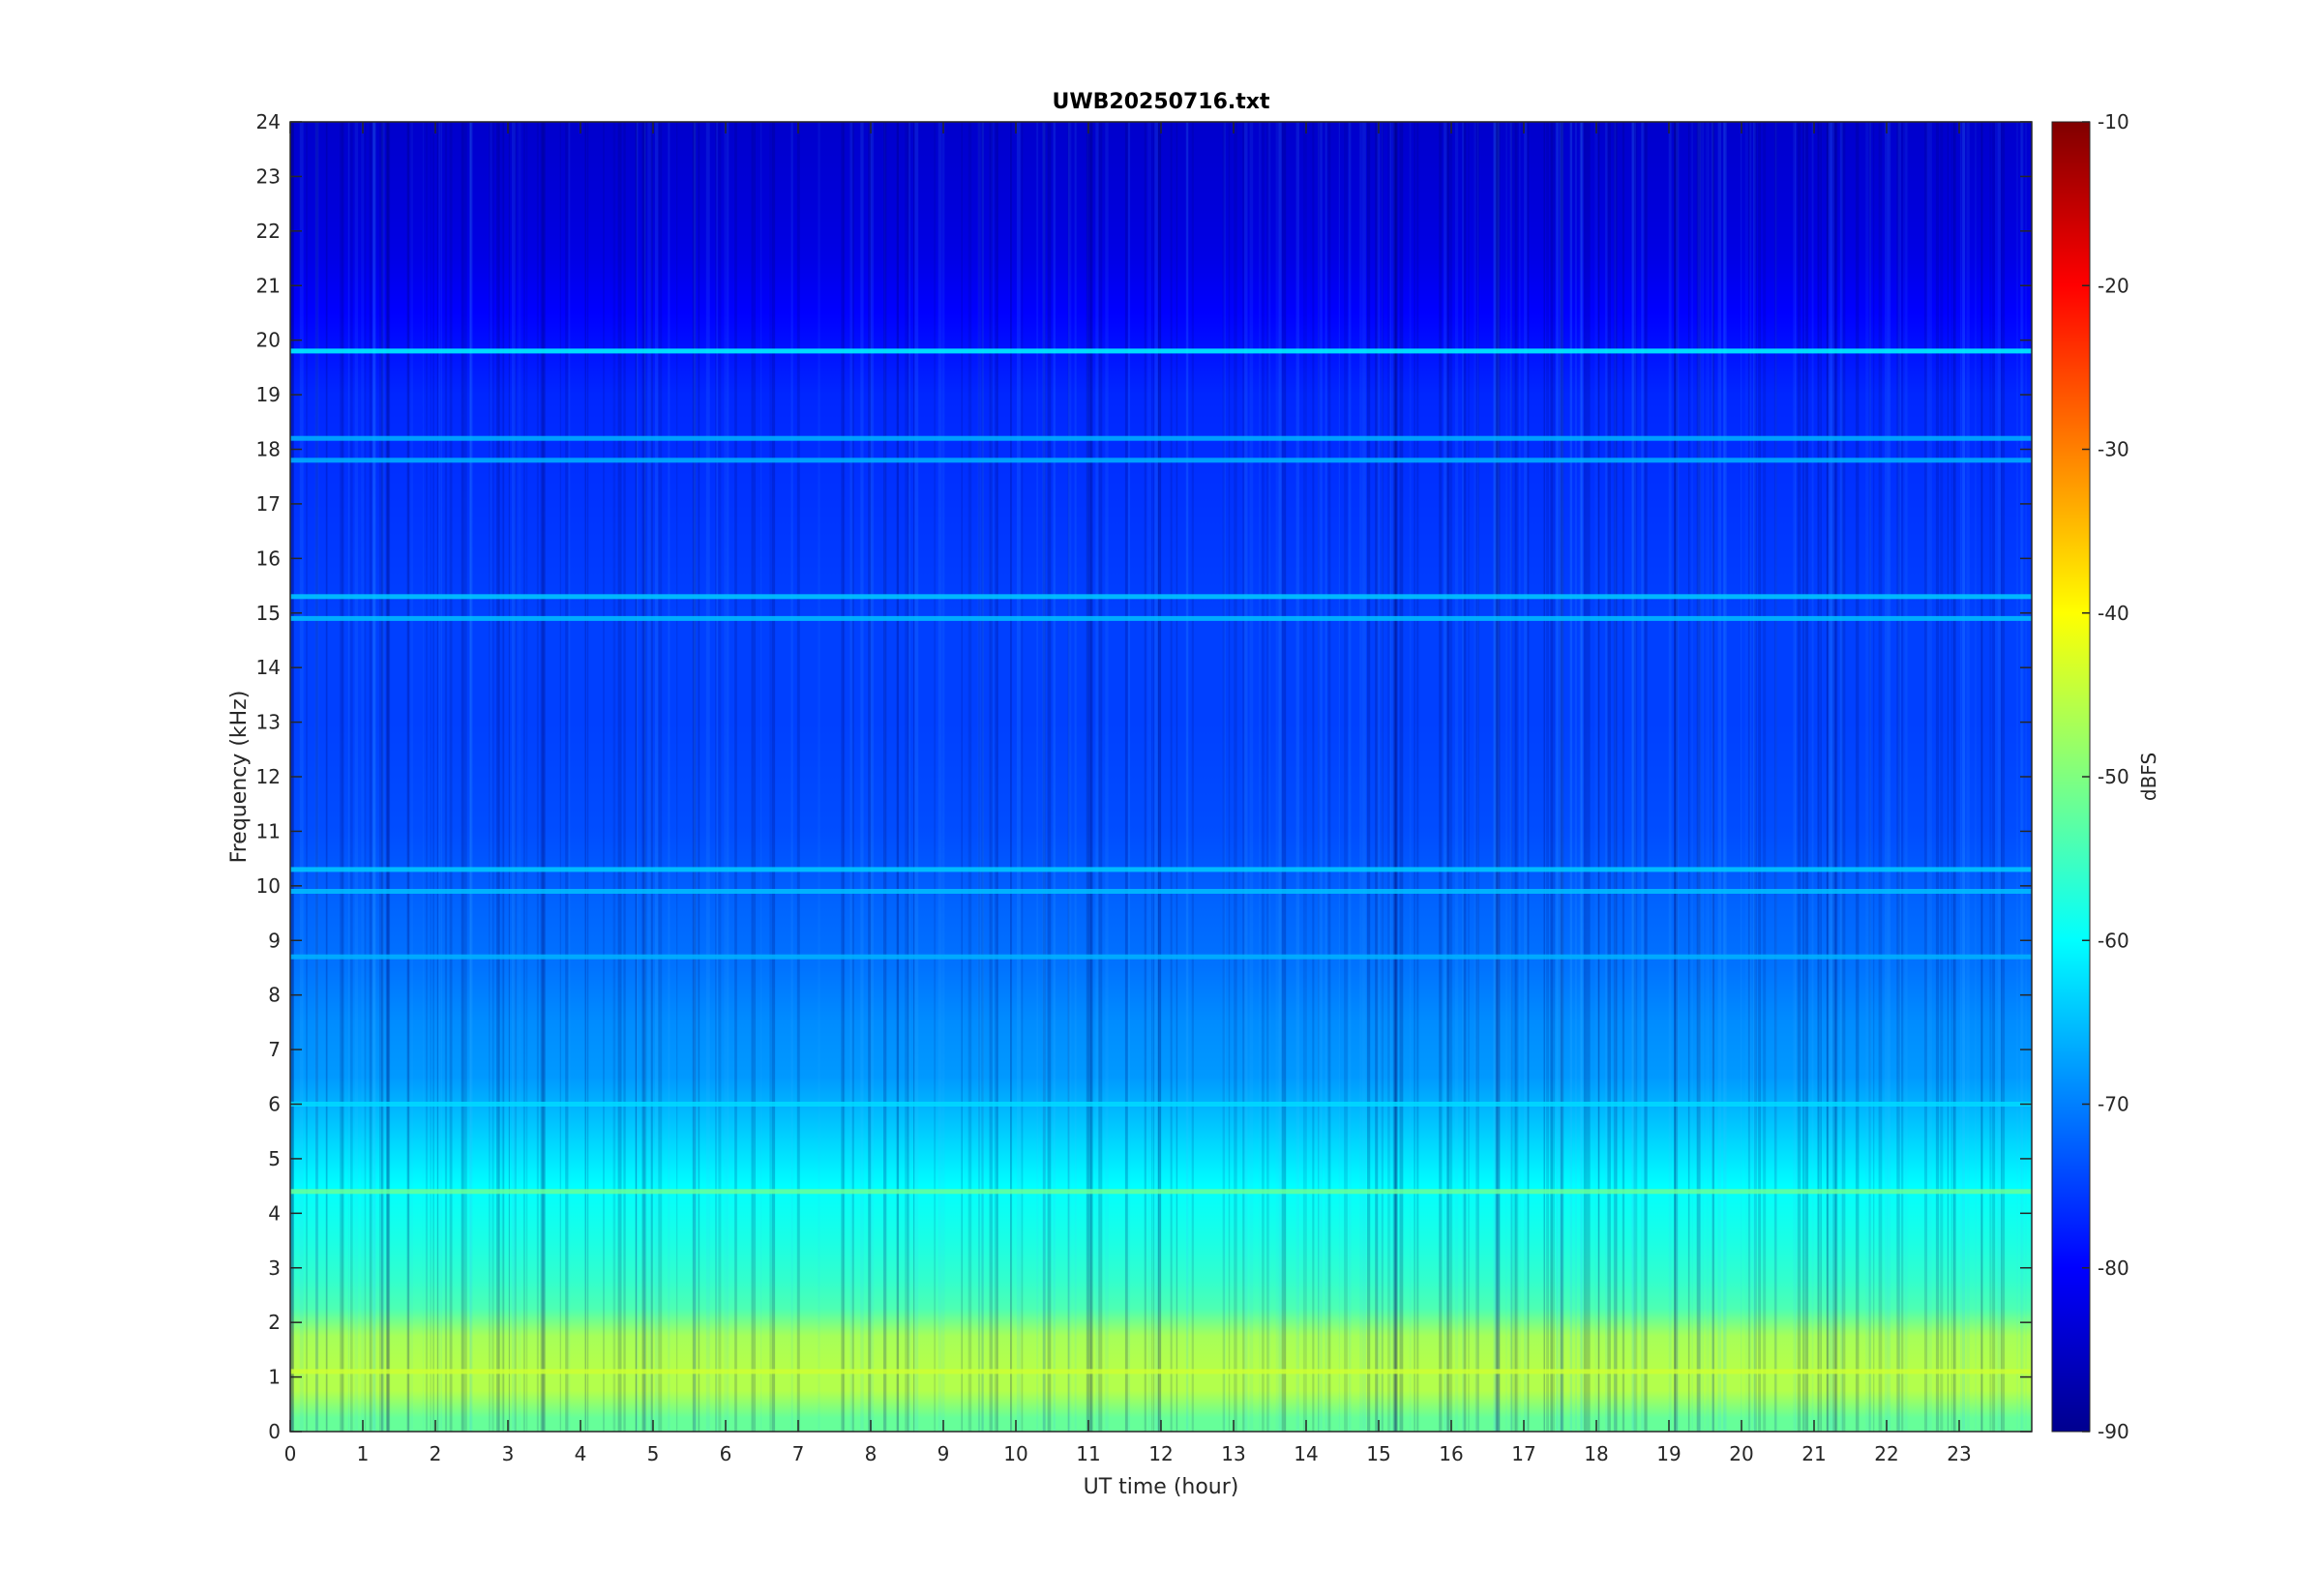 This screenshot has height=1596, width=2322. What do you see at coordinates (274, 1268) in the screenshot?
I see `y-tick-label: 3` at bounding box center [274, 1268].